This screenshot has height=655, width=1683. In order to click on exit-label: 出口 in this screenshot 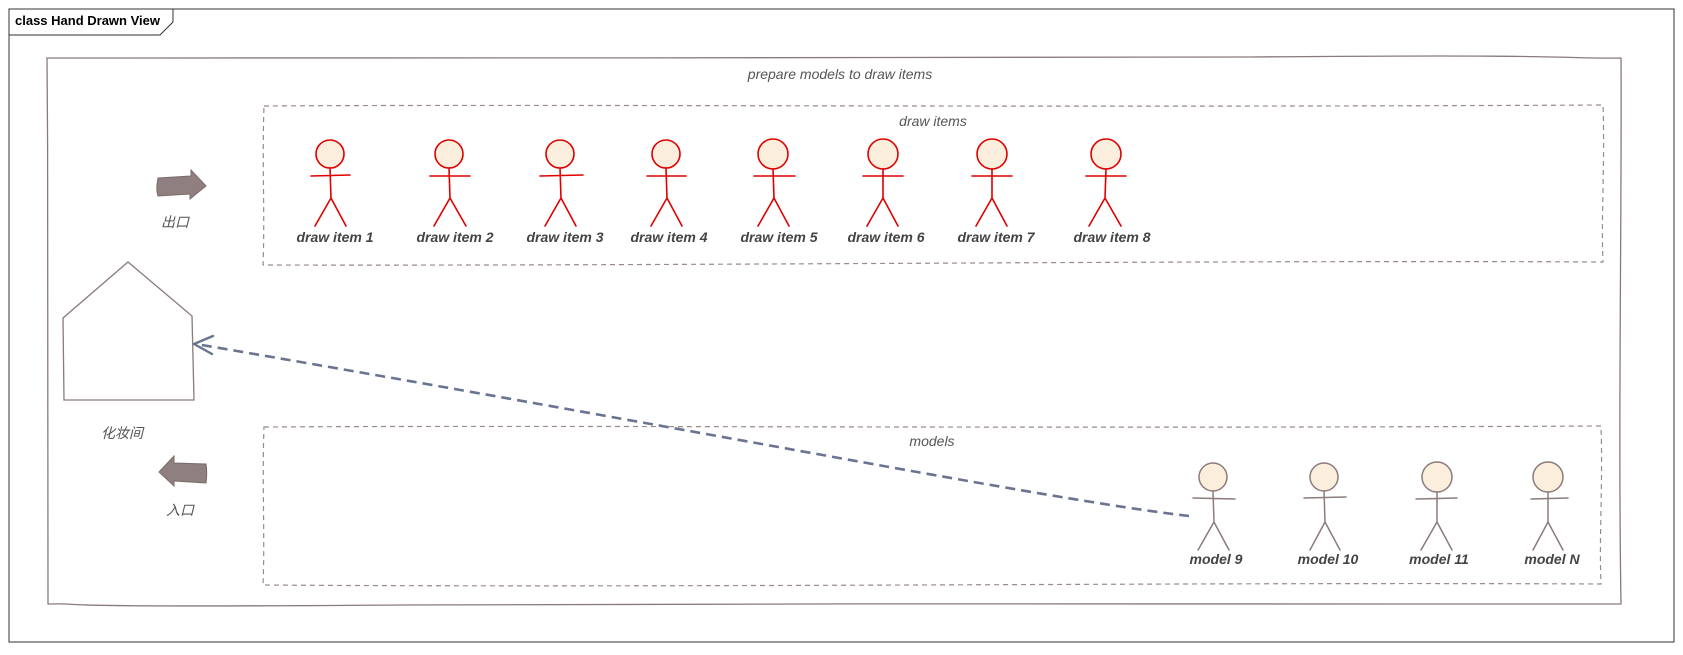, I will do `click(175, 222)`.